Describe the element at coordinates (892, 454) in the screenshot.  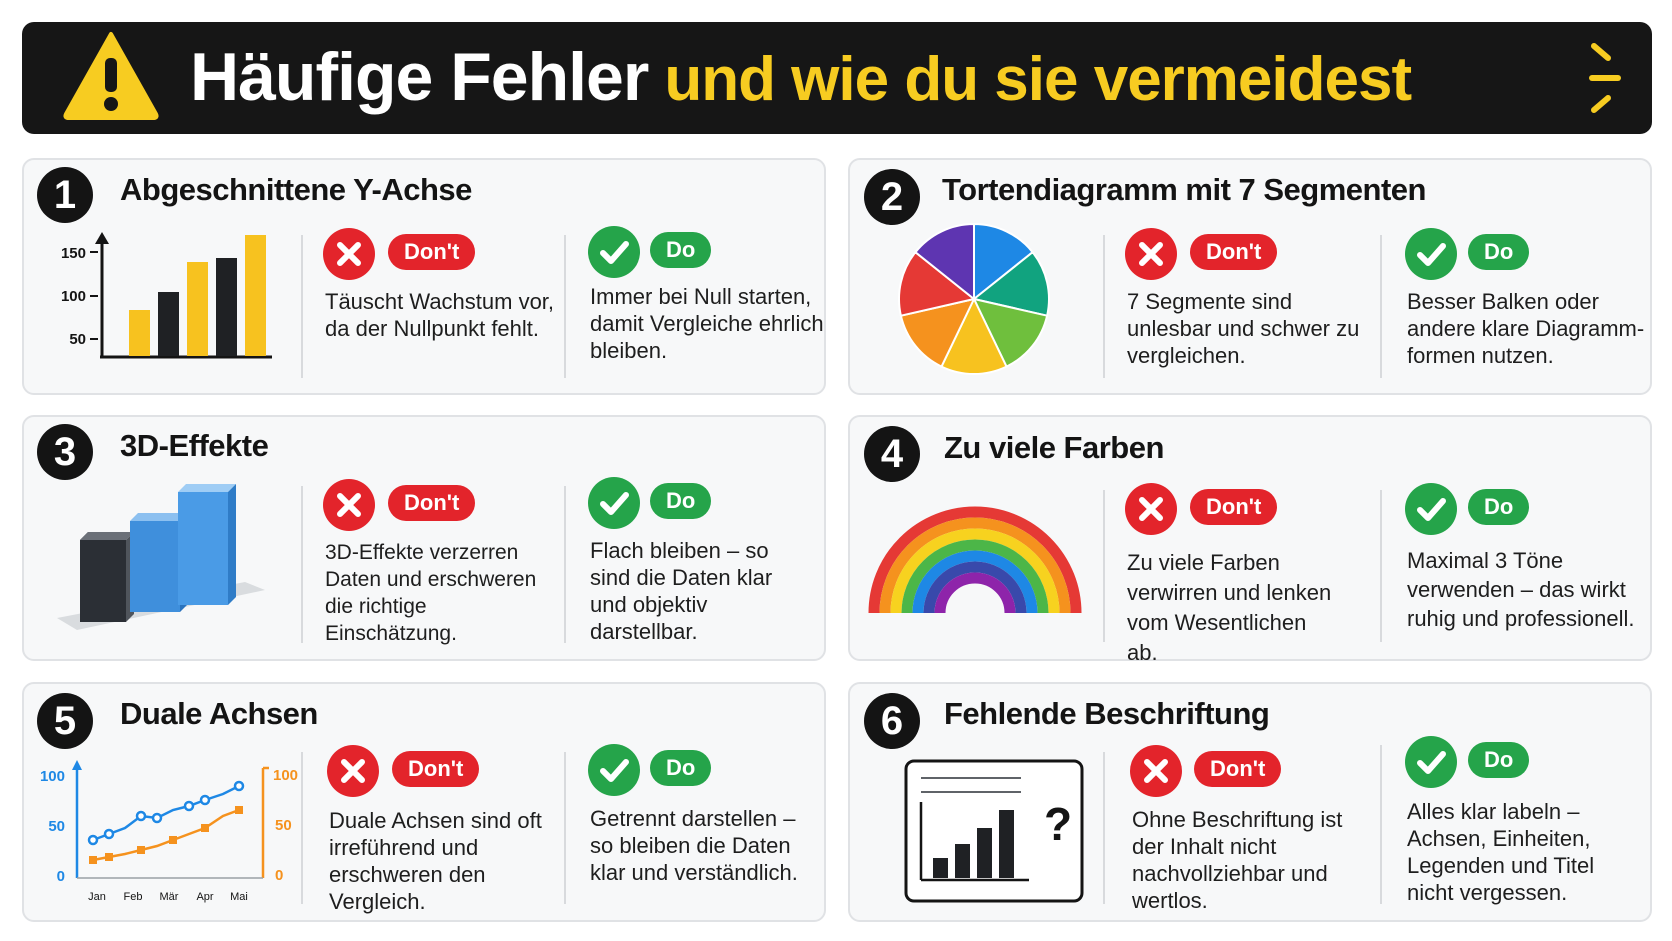
I see `card-number: 4` at that location.